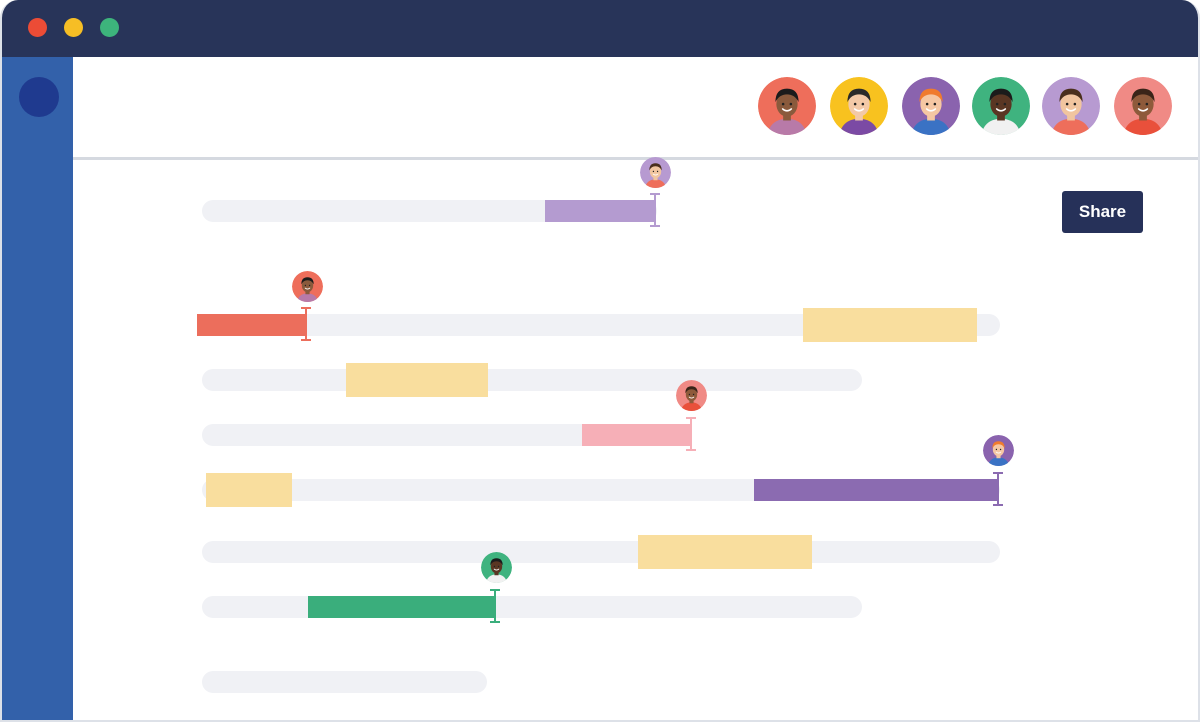 This screenshot has height=722, width=1200. What do you see at coordinates (73, 27) in the screenshot?
I see `minimize-window-button` at bounding box center [73, 27].